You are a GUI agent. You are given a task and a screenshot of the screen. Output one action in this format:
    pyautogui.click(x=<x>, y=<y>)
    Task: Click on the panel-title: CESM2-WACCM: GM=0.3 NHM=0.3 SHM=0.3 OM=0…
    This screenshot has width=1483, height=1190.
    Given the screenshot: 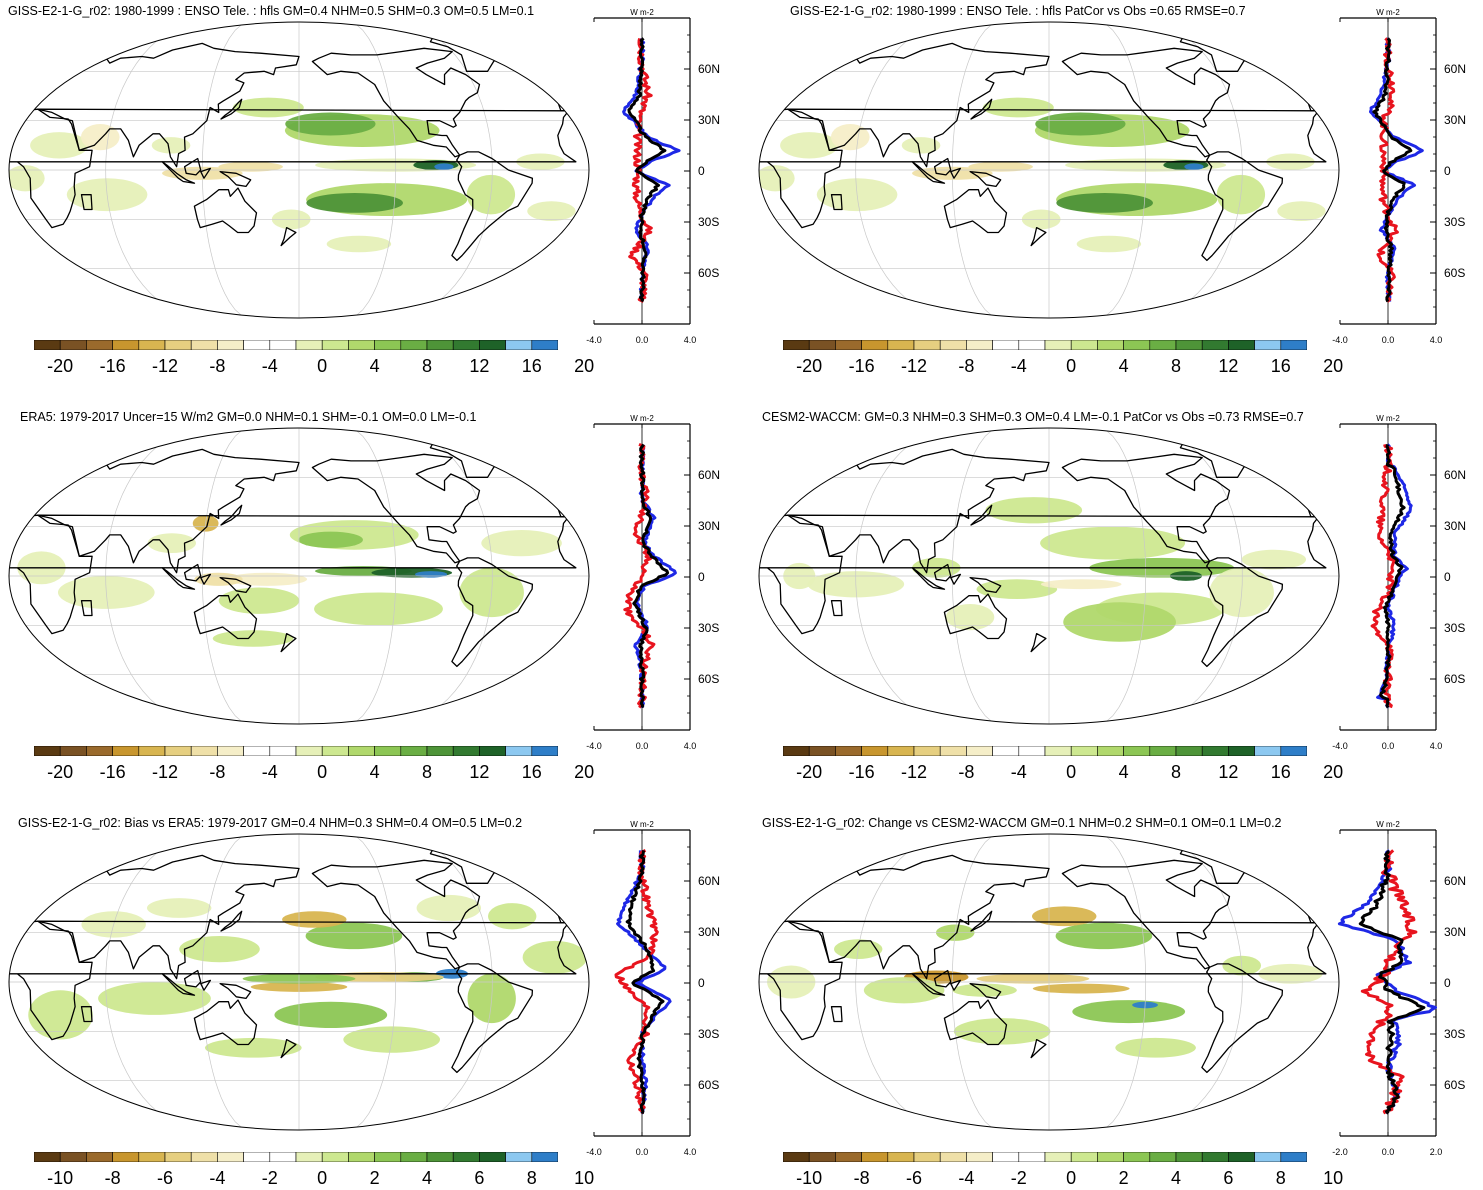 What is the action you would take?
    pyautogui.click(x=1033, y=417)
    